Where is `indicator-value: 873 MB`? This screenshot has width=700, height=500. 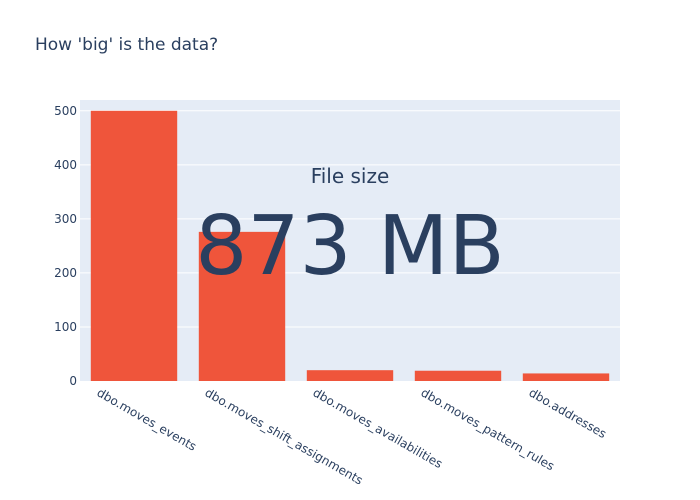
indicator-value: 873 MB is located at coordinates (350, 246).